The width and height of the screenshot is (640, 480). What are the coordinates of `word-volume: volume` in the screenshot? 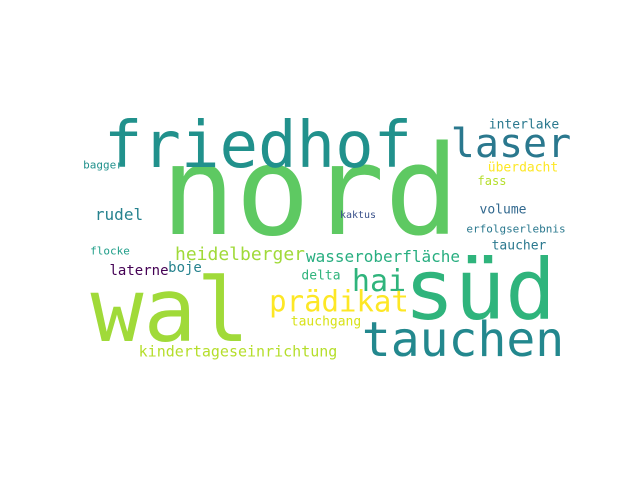 It's located at (503, 210).